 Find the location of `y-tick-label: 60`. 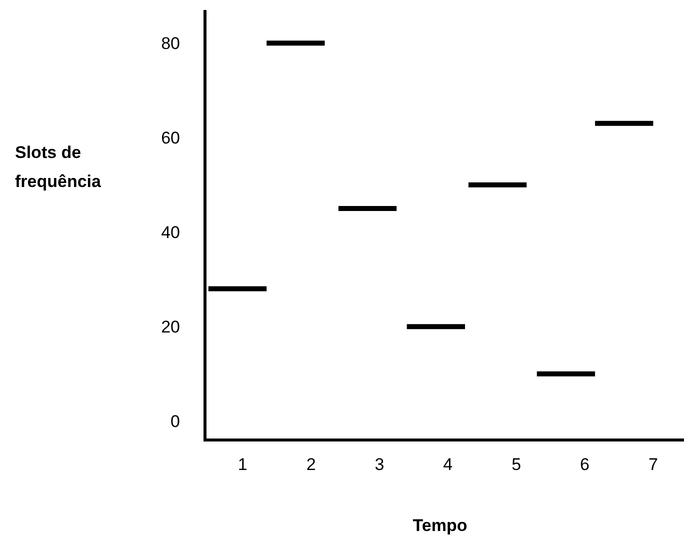

y-tick-label: 60 is located at coordinates (170, 138).